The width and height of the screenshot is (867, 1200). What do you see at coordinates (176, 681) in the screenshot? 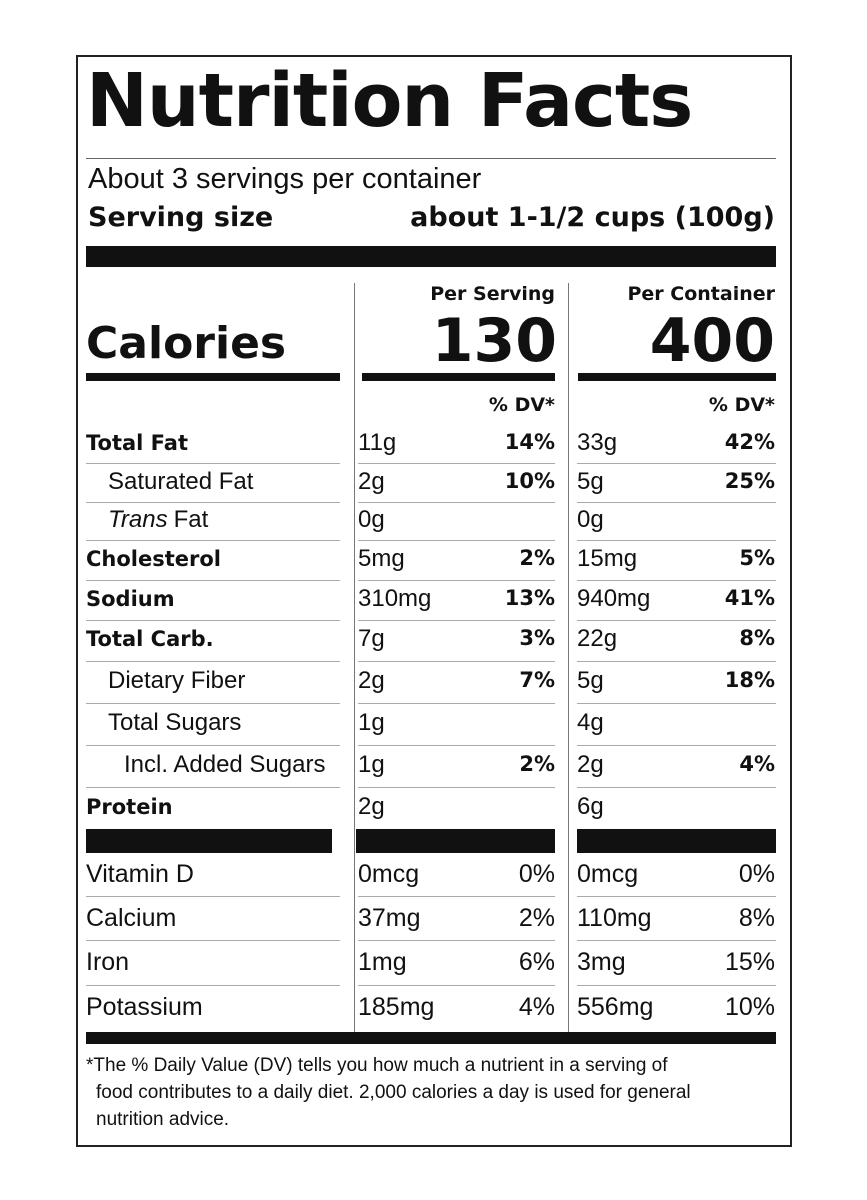
I see `nutrient-name: Dietary Fiber` at bounding box center [176, 681].